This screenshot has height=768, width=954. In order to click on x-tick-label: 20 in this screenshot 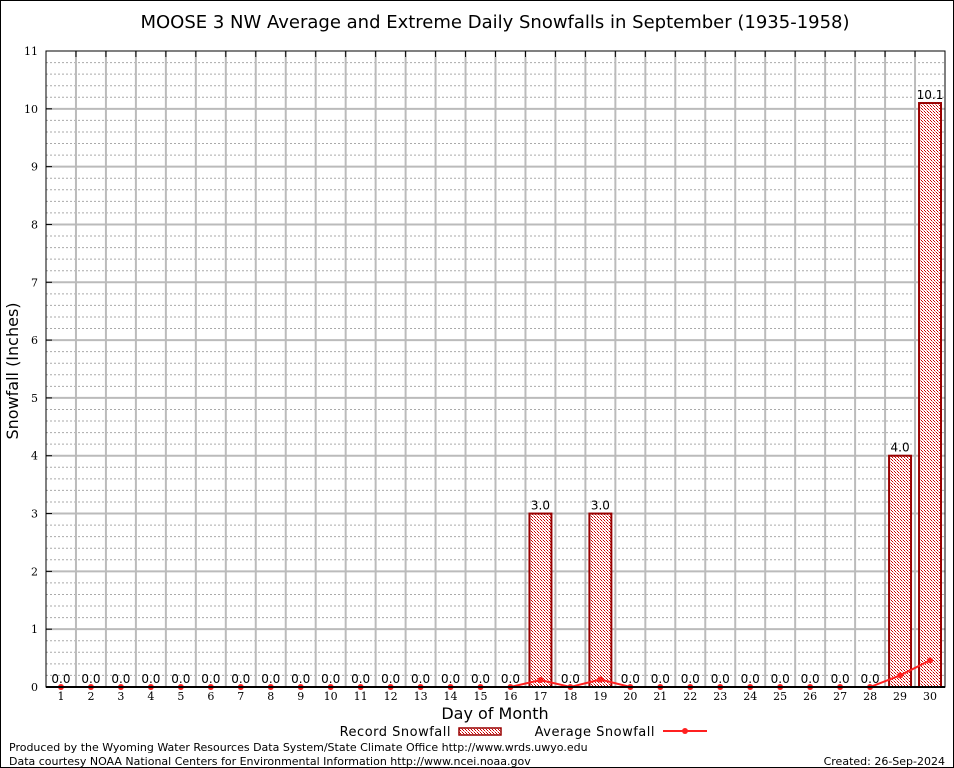, I will do `click(630, 696)`.